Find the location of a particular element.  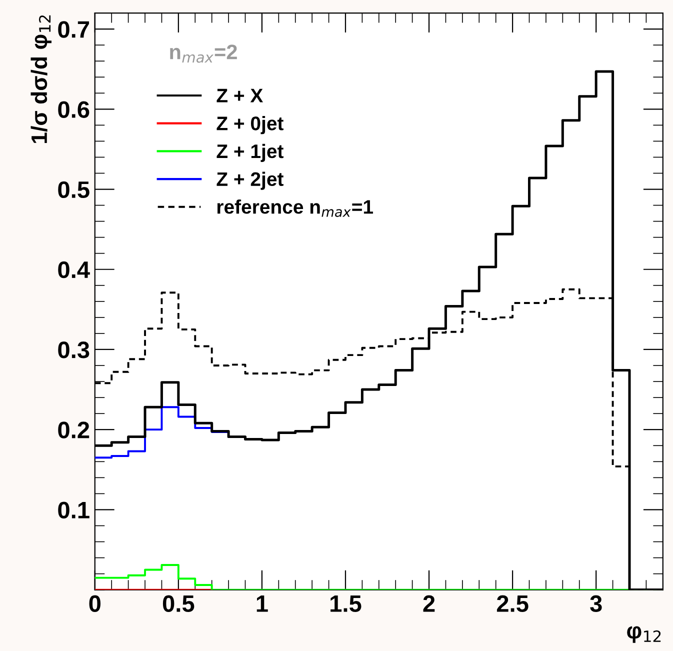

annotation: n$_{max}$=2 is located at coordinates (203, 53).